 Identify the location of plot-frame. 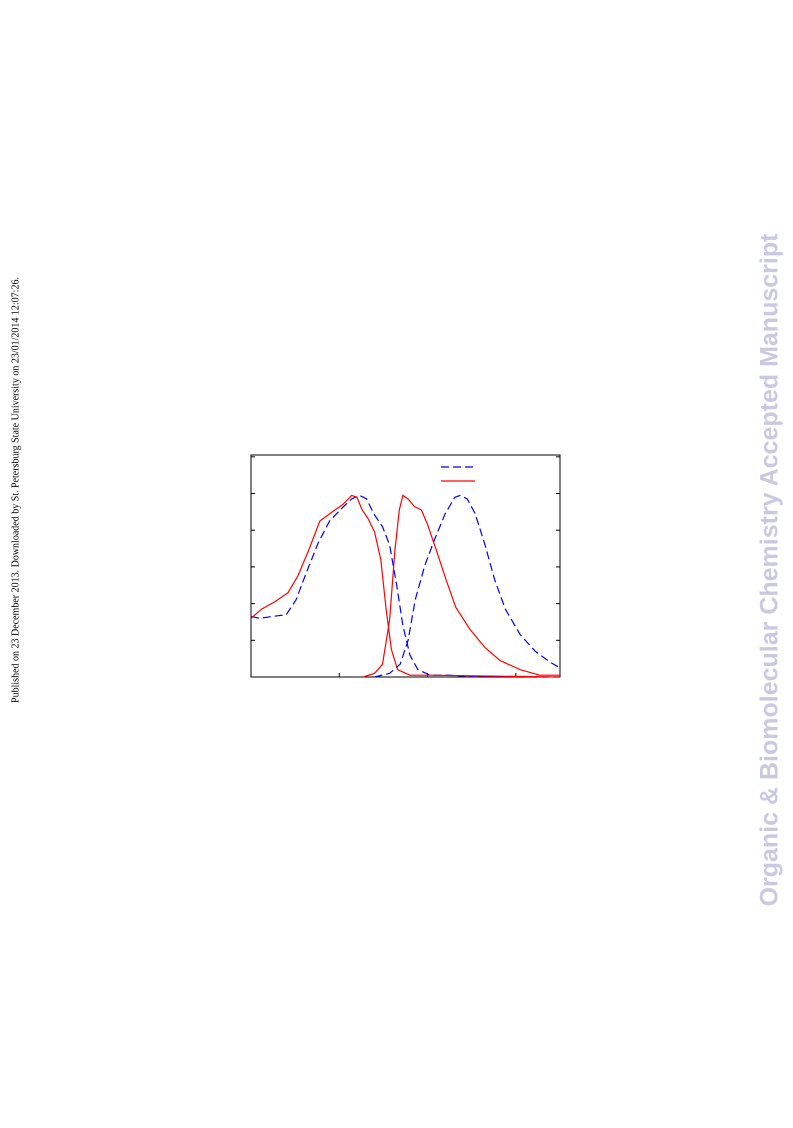
(405, 566).